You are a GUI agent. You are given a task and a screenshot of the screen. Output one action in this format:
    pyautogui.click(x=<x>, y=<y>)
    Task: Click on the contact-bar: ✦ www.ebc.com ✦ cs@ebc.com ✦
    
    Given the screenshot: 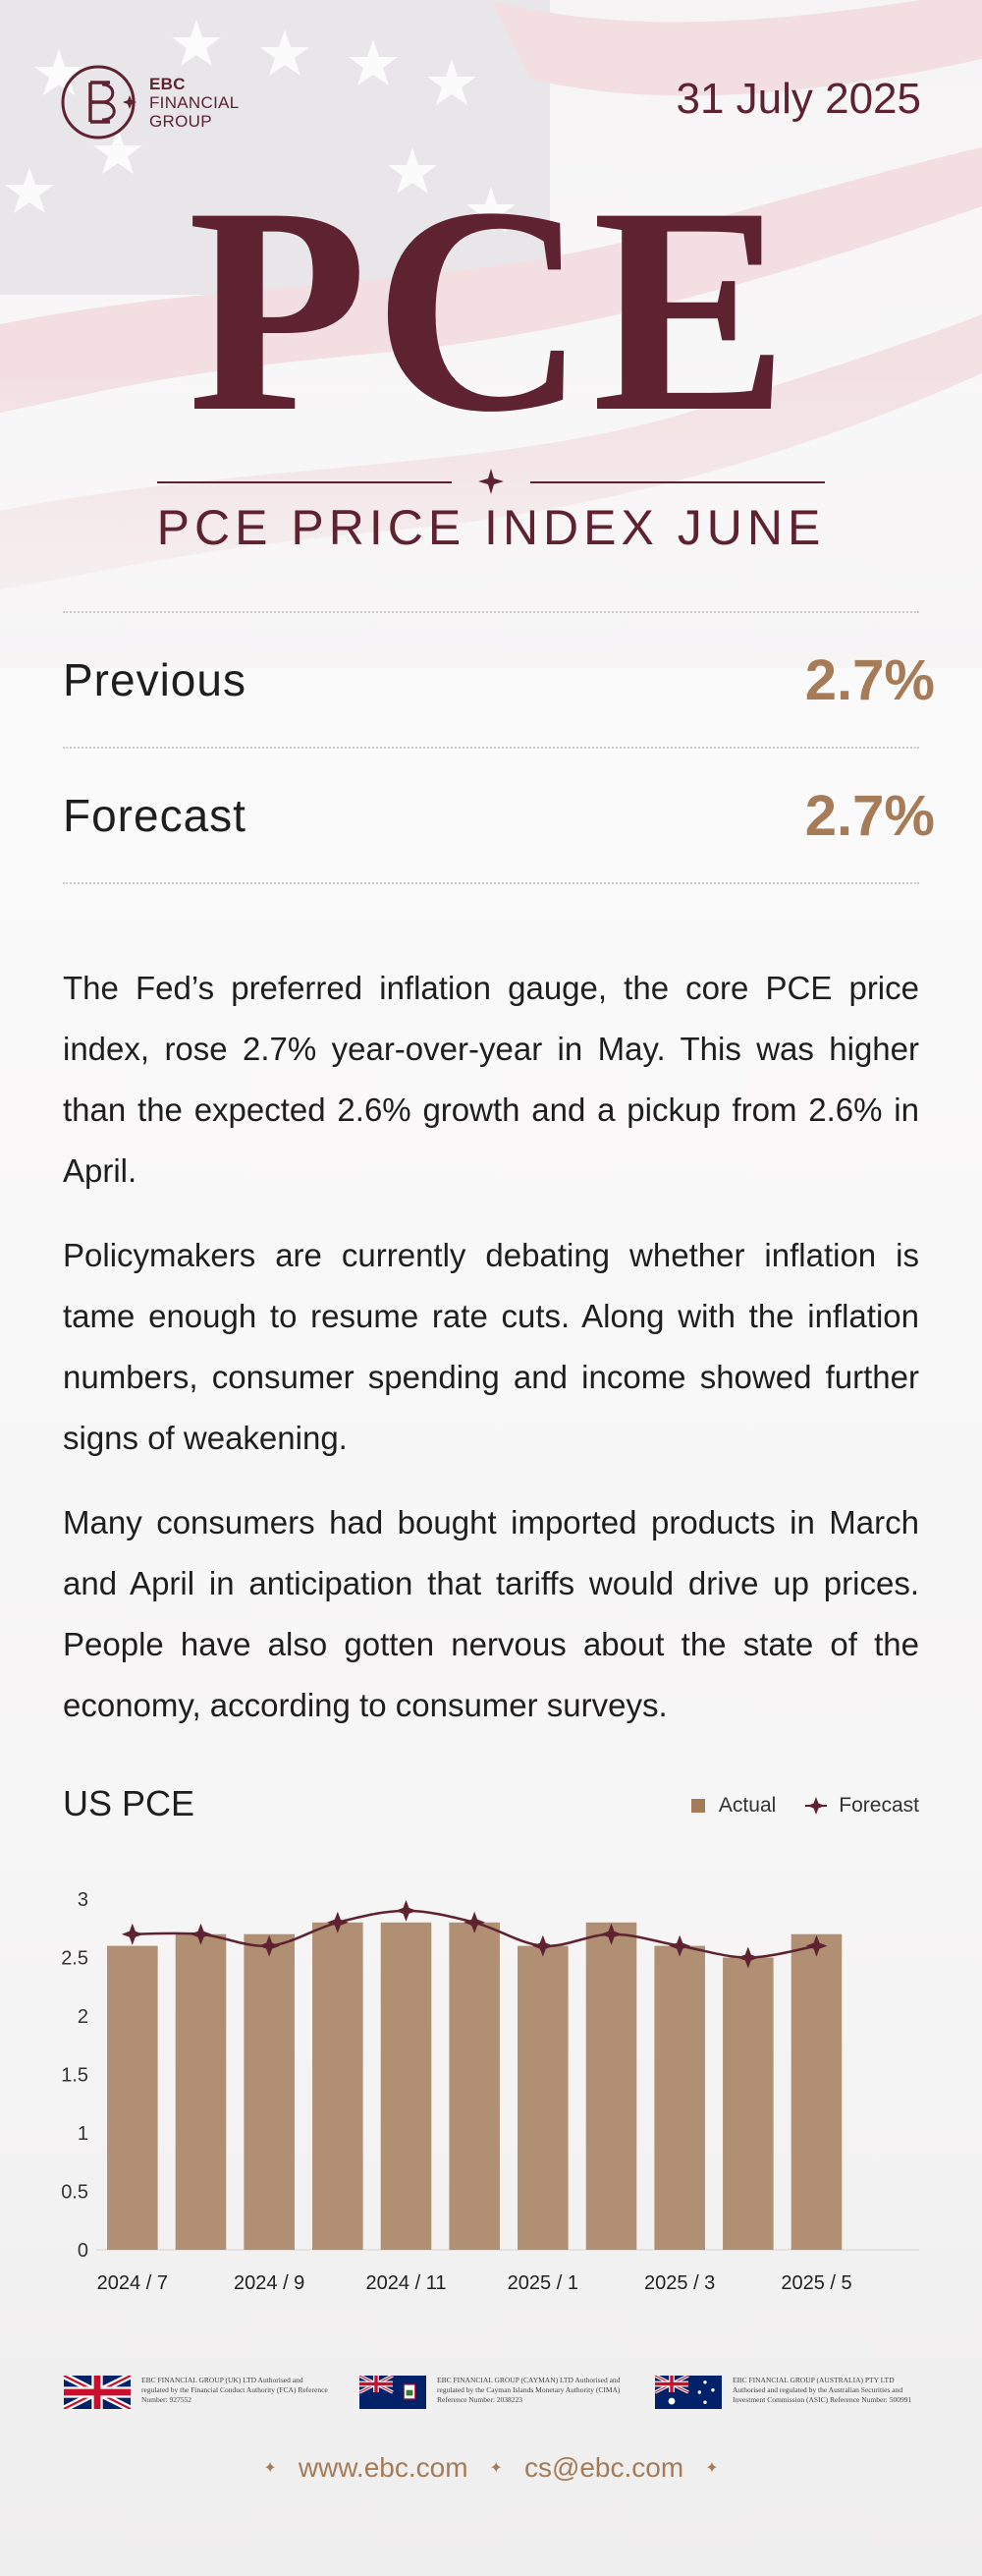 What is the action you would take?
    pyautogui.click(x=491, y=2468)
    